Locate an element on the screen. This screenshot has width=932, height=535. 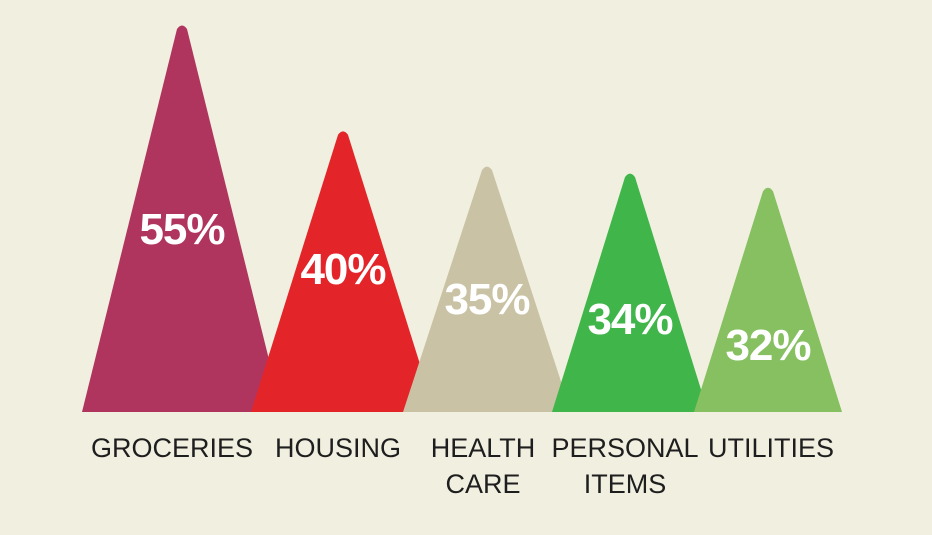
value-label-2: 40% is located at coordinates (342, 269).